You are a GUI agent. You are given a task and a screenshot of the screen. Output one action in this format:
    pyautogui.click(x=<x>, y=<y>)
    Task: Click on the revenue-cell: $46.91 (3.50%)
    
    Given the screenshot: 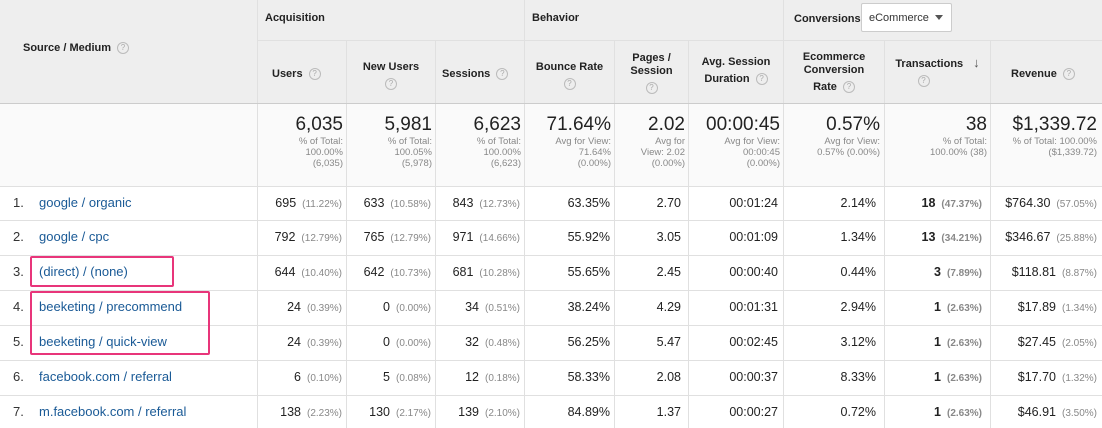 What is the action you would take?
    pyautogui.click(x=1045, y=412)
    